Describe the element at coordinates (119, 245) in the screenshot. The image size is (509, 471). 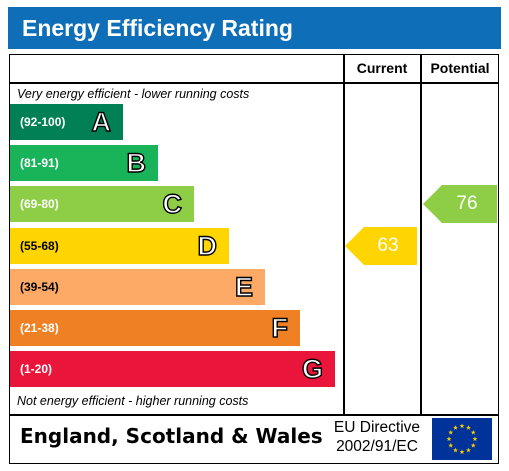
I see `band-d: (55-68) D` at that location.